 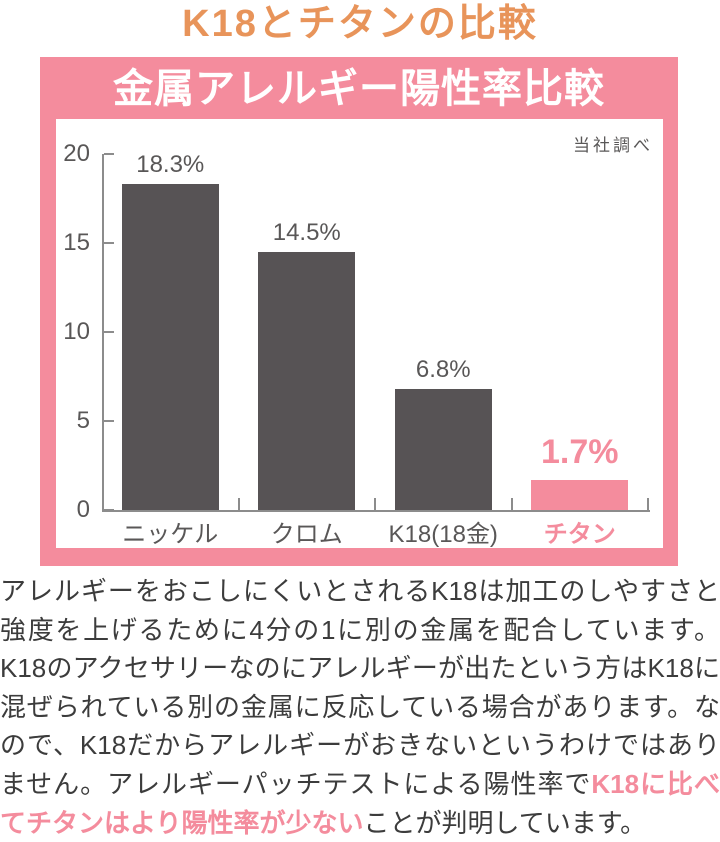 I want to click on value-label: 18.3%, so click(x=170, y=165).